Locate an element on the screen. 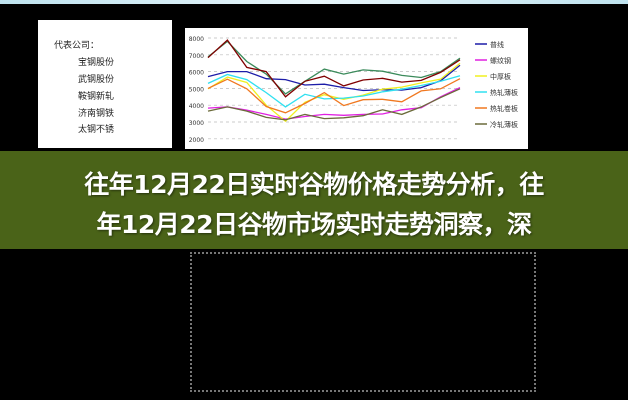 Image resolution: width=628 pixels, height=400 pixels. y-tick-label: 5000 is located at coordinates (196, 89).